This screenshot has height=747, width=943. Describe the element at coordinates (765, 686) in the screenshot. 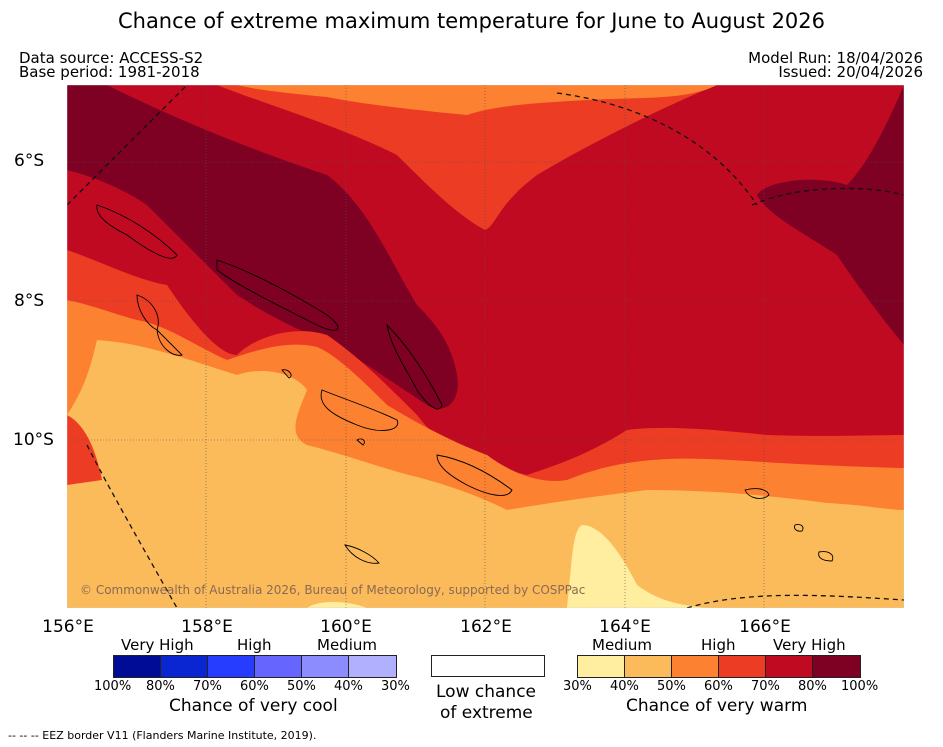

I see `warm-pct-70: 70%` at that location.